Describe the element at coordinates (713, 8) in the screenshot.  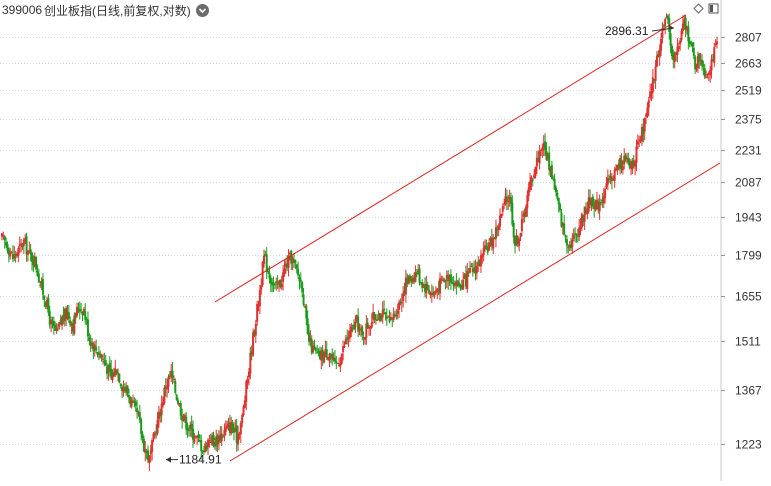
I see `panel-toggle-icon` at that location.